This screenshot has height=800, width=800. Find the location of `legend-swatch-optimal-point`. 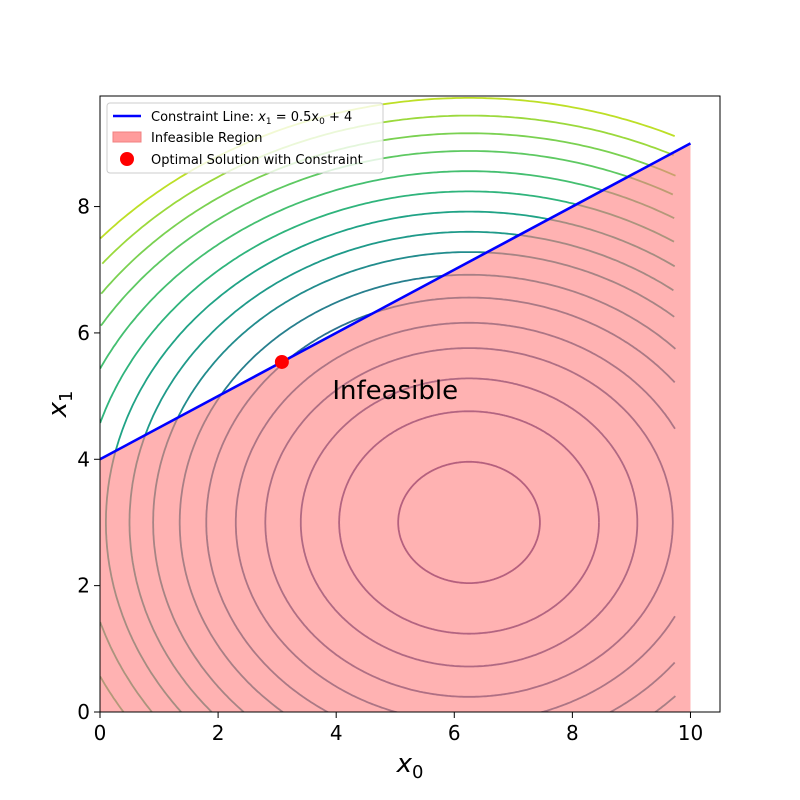

legend-swatch-optimal-point is located at coordinates (127, 159).